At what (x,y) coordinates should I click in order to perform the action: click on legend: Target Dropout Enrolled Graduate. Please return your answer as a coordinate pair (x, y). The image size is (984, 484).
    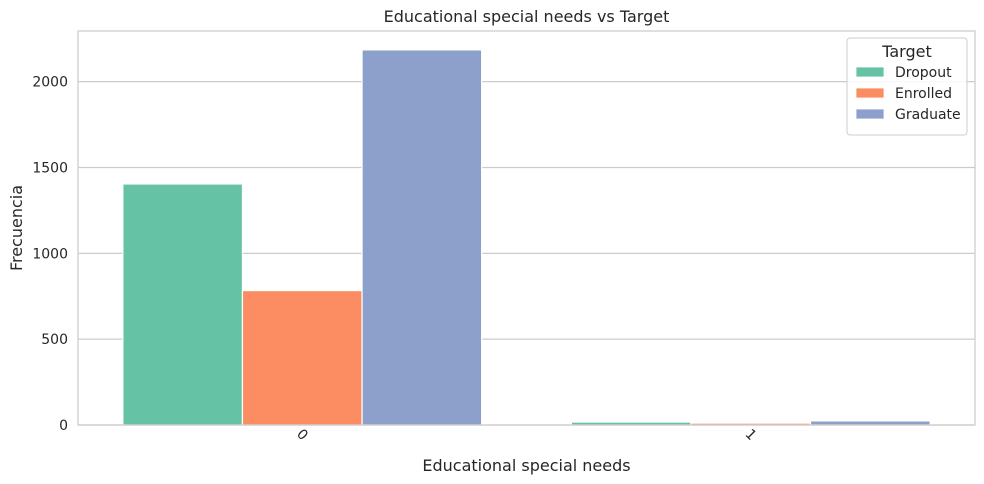
    Looking at the image, I should click on (907, 86).